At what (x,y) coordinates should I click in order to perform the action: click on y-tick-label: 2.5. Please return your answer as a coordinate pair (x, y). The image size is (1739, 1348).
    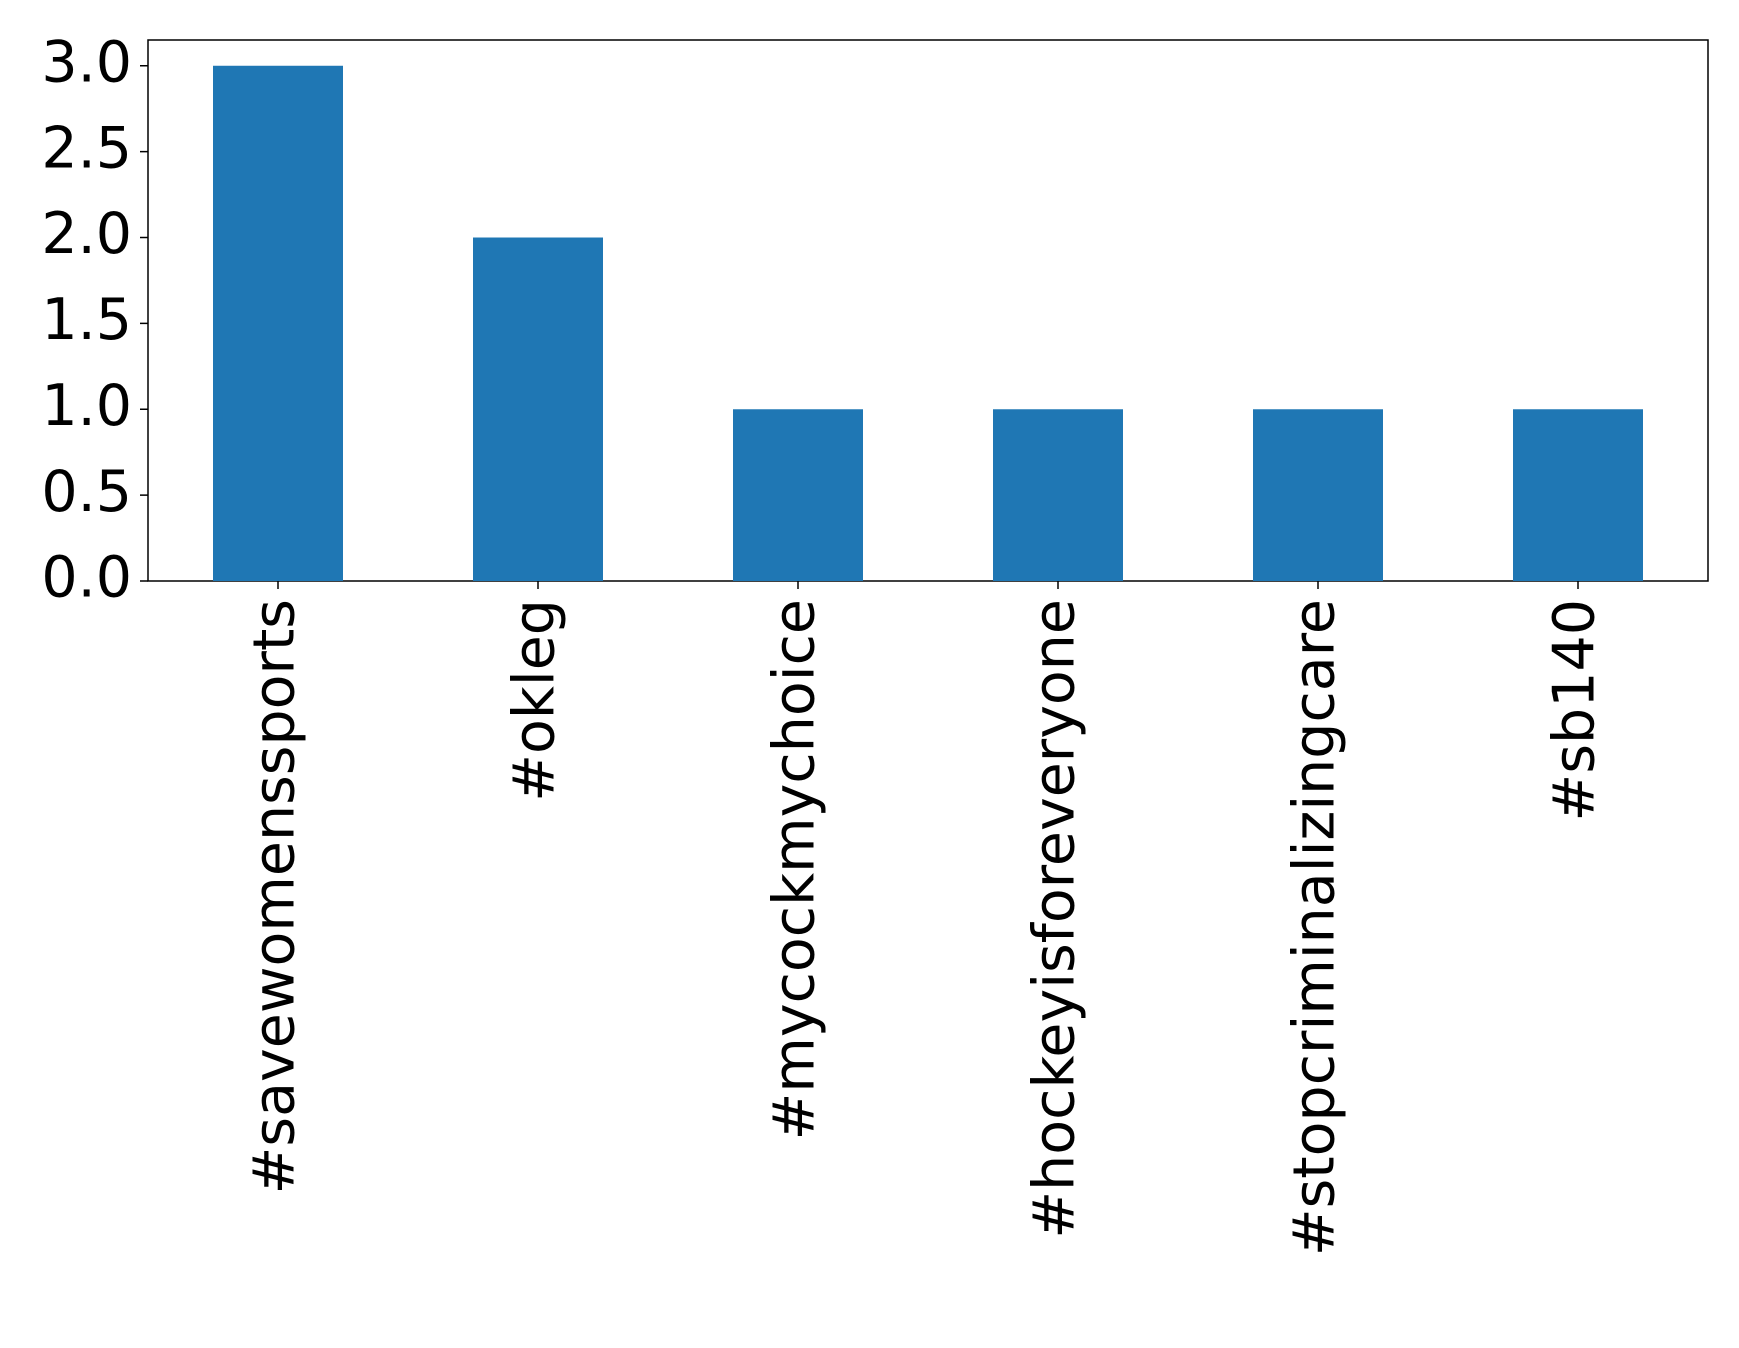
    Looking at the image, I should click on (86, 148).